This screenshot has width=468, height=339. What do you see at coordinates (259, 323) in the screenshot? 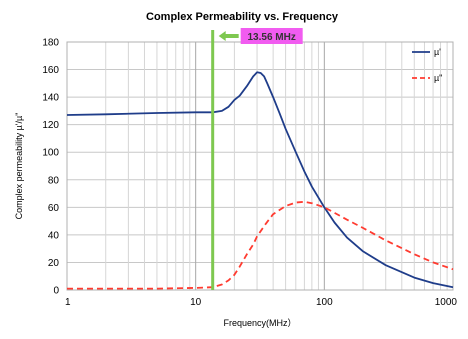
I see `x-axis-label: Frequency(MHz）` at bounding box center [259, 323].